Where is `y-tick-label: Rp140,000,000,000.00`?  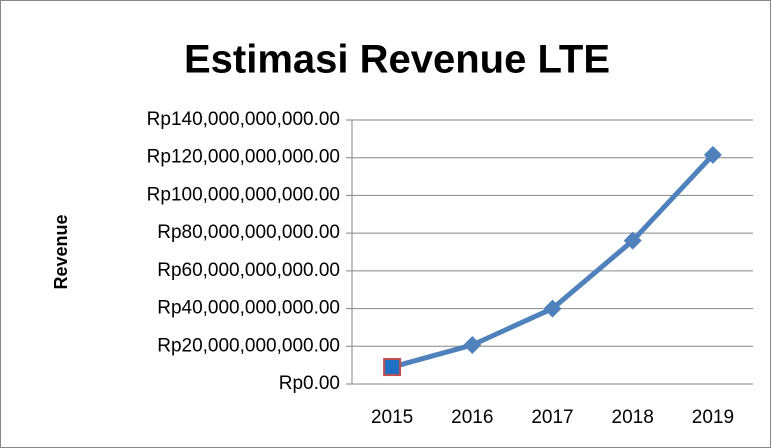
y-tick-label: Rp140,000,000,000.00 is located at coordinates (243, 119).